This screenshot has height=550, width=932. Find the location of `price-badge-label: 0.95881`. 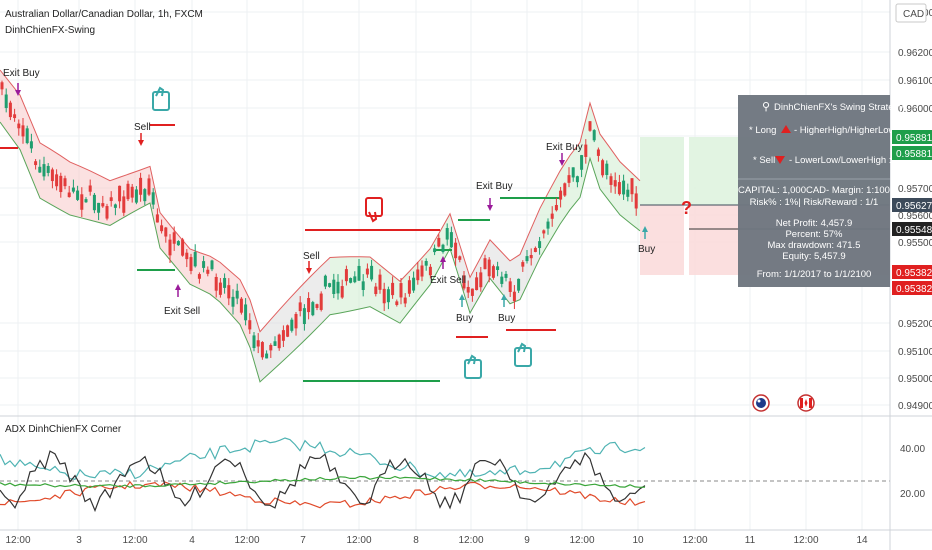

price-badge-label: 0.95881 is located at coordinates (914, 154).